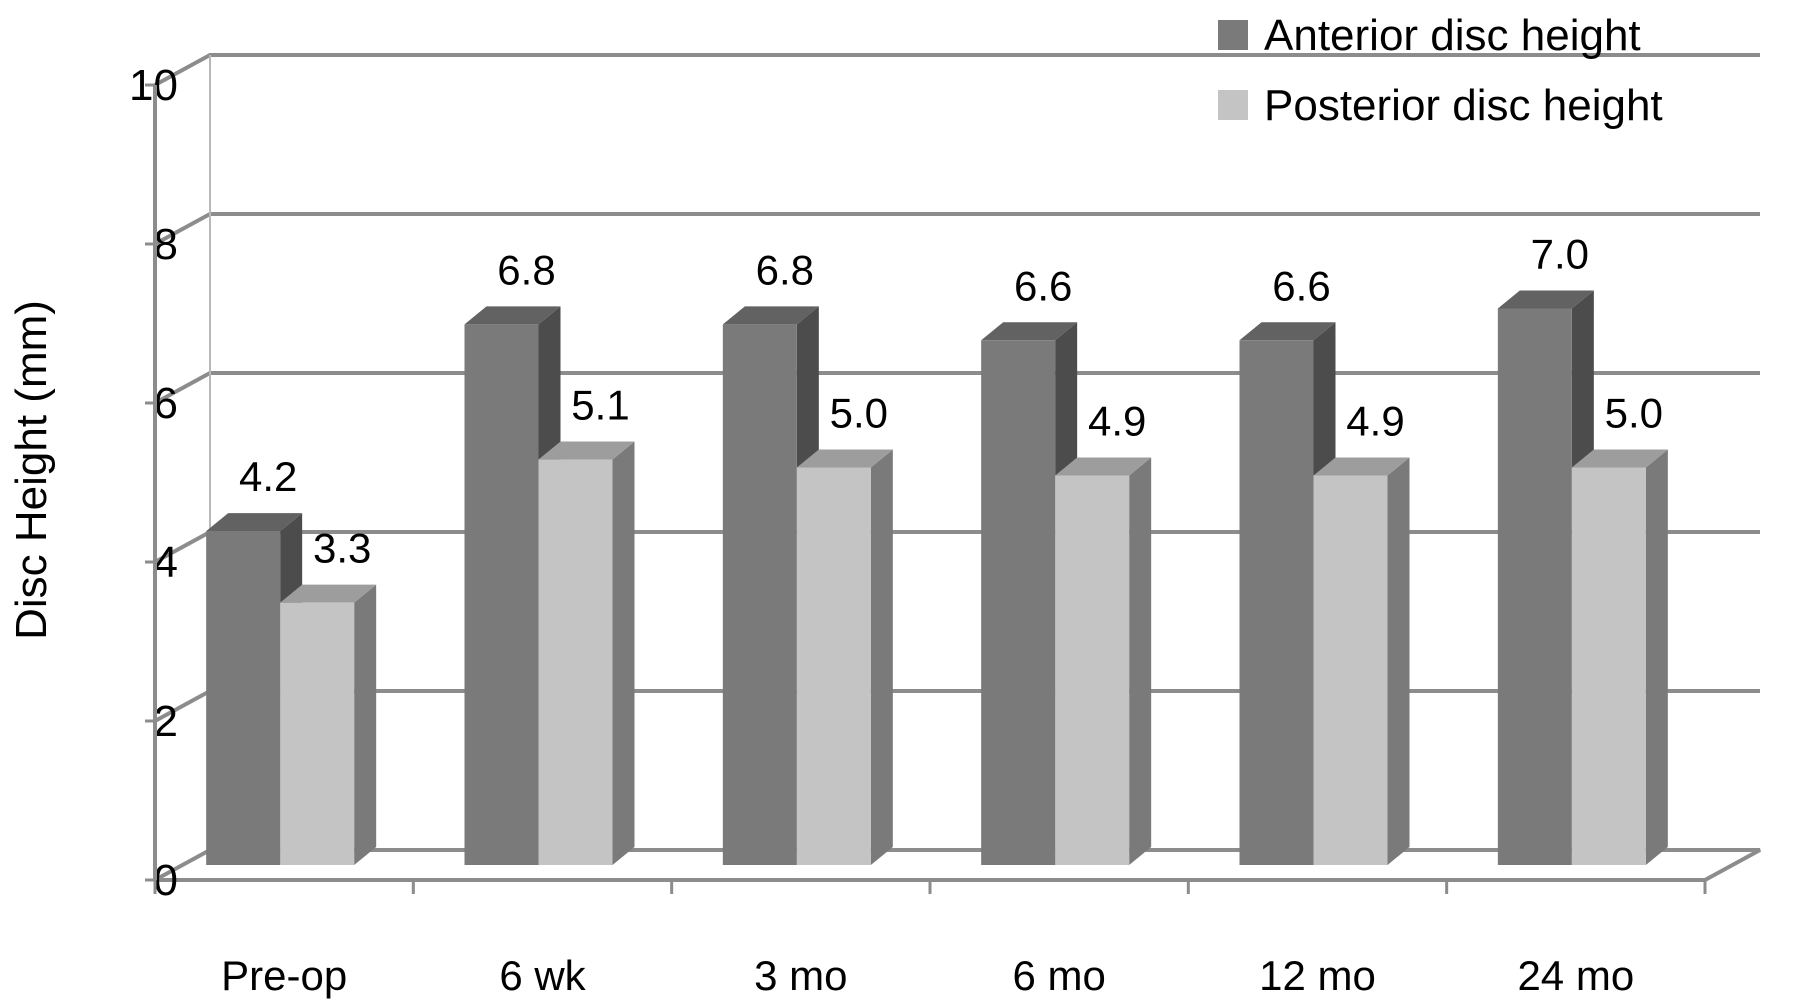 Image resolution: width=1800 pixels, height=1007 pixels. Describe the element at coordinates (166, 880) in the screenshot. I see `y-tick-label: 0` at that location.